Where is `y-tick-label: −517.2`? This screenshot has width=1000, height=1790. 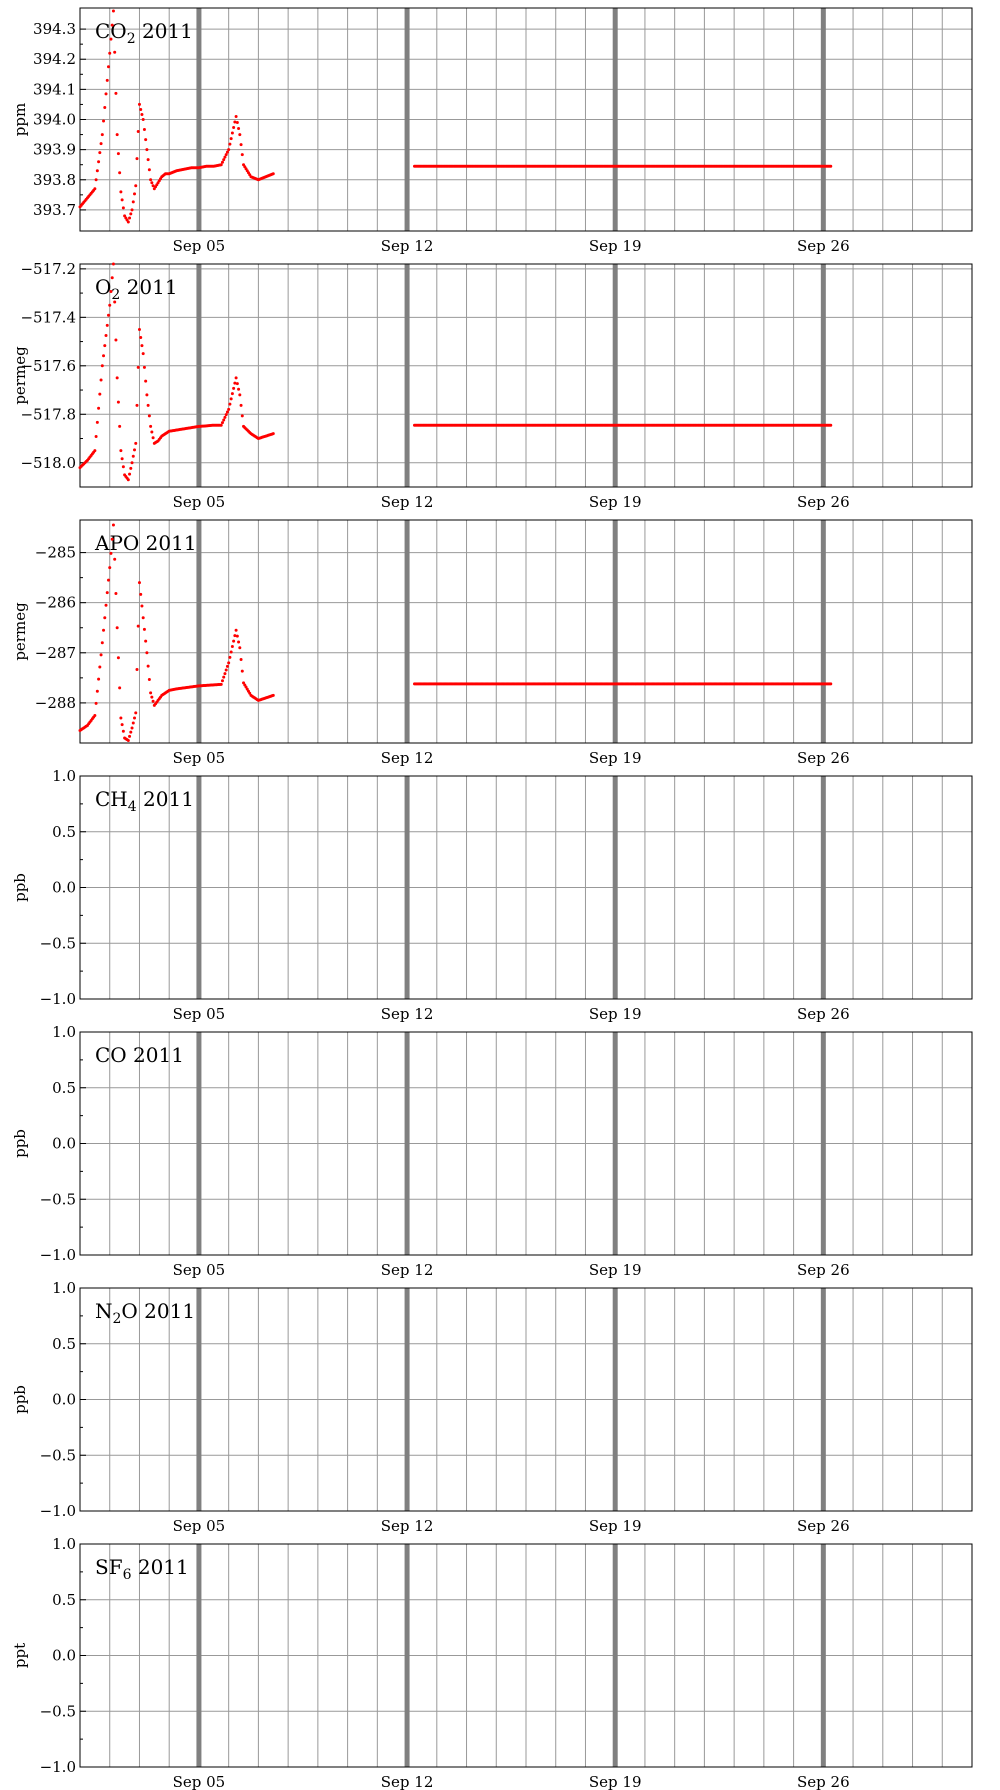 y-tick-label: −517.2 is located at coordinates (48, 269).